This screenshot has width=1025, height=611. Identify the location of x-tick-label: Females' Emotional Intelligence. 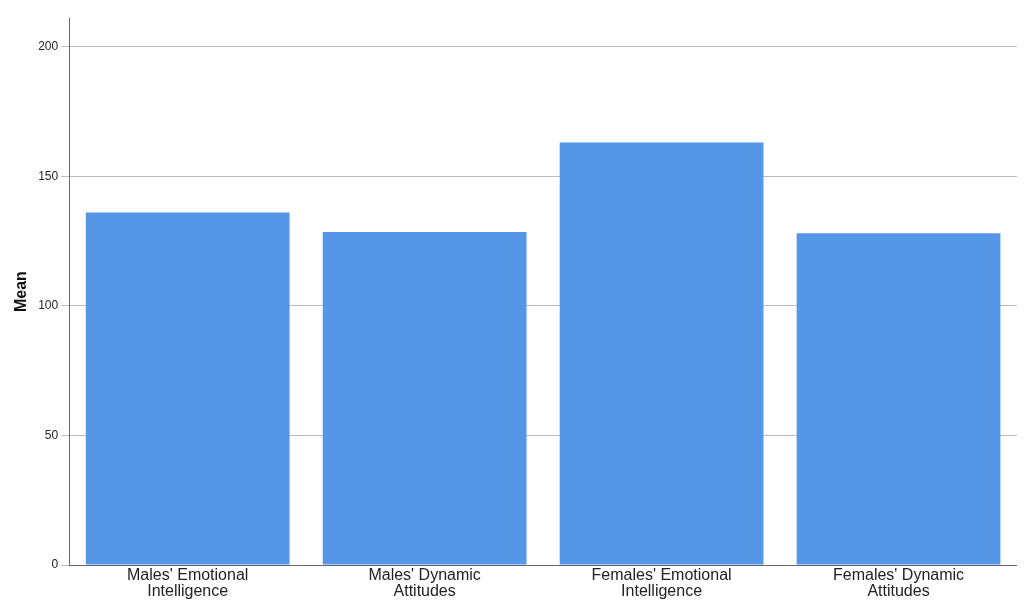
(661, 583).